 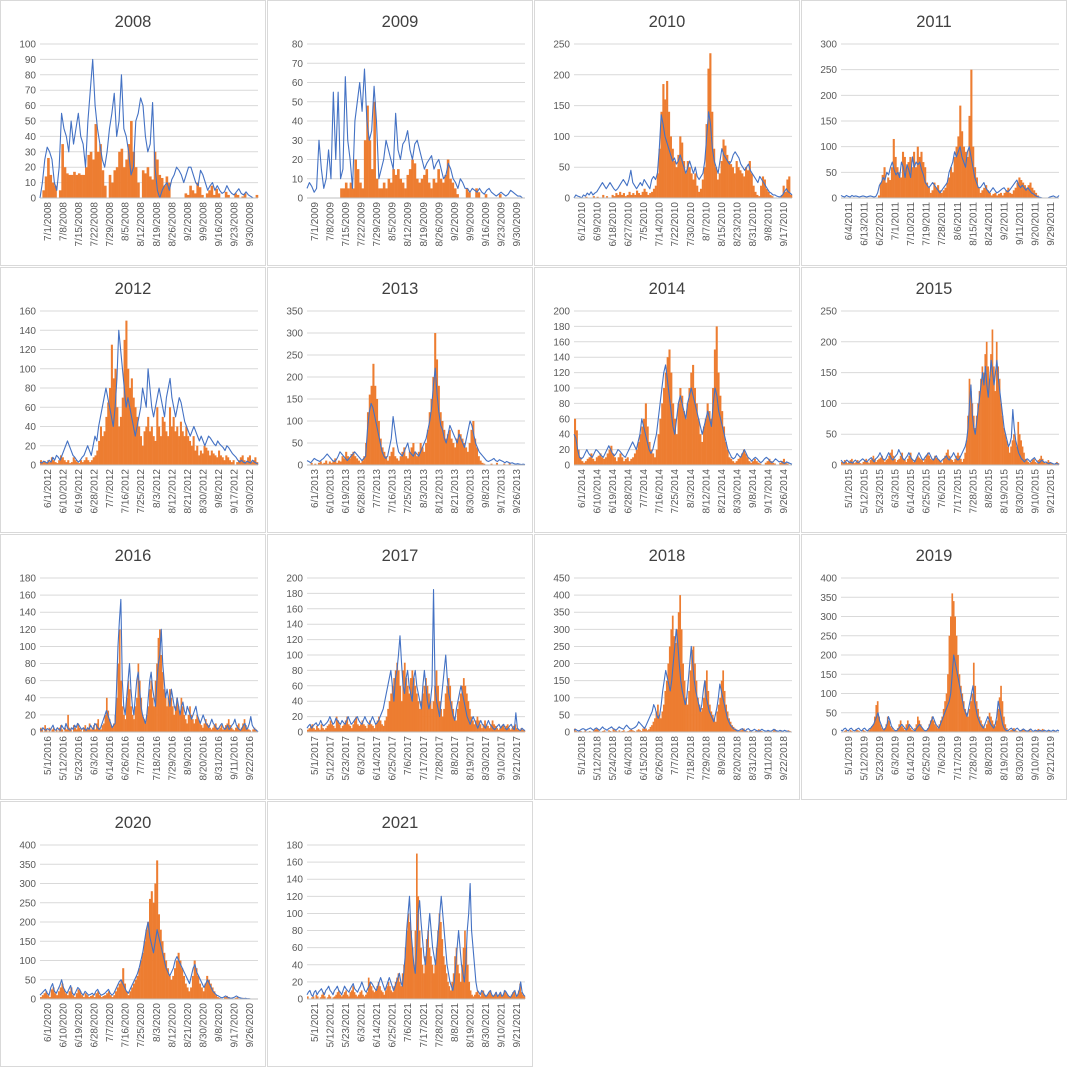 What do you see at coordinates (393, 491) in the screenshot?
I see `x-tick-label: 7/16/2013` at bounding box center [393, 491].